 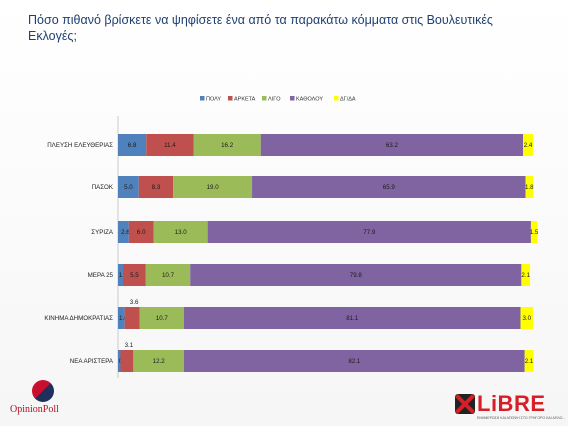 I want to click on value-label-2-2: 13.0, so click(x=181, y=232).